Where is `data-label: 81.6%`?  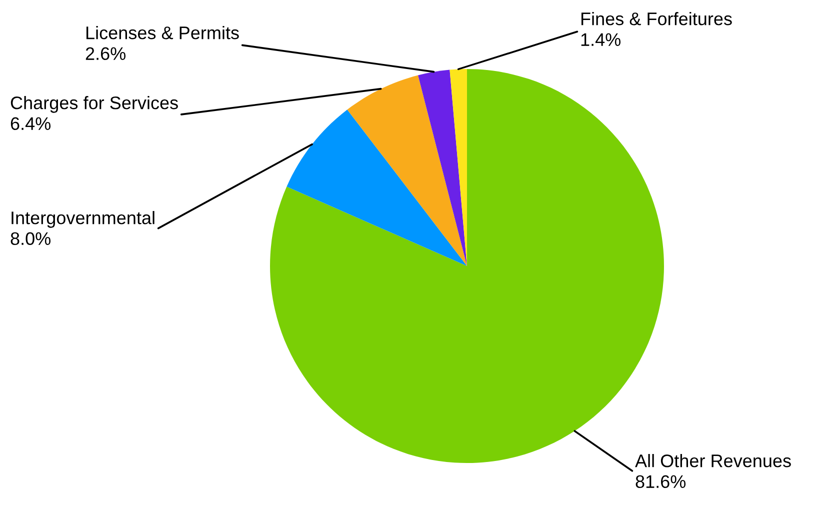
data-label: 81.6% is located at coordinates (661, 481).